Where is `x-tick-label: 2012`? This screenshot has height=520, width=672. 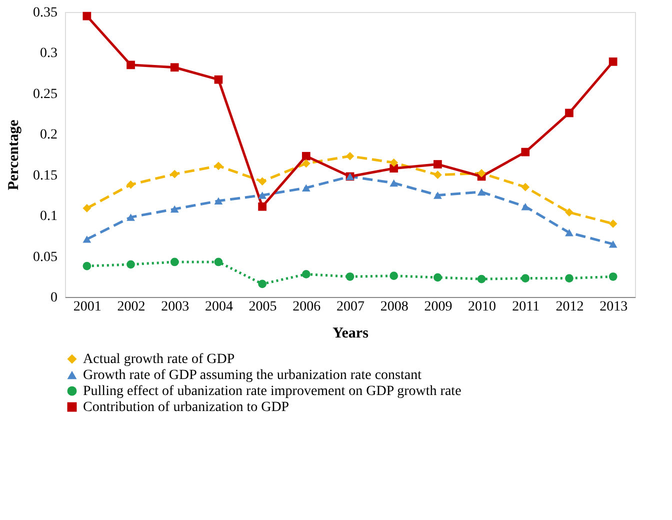
x-tick-label: 2012 is located at coordinates (570, 307).